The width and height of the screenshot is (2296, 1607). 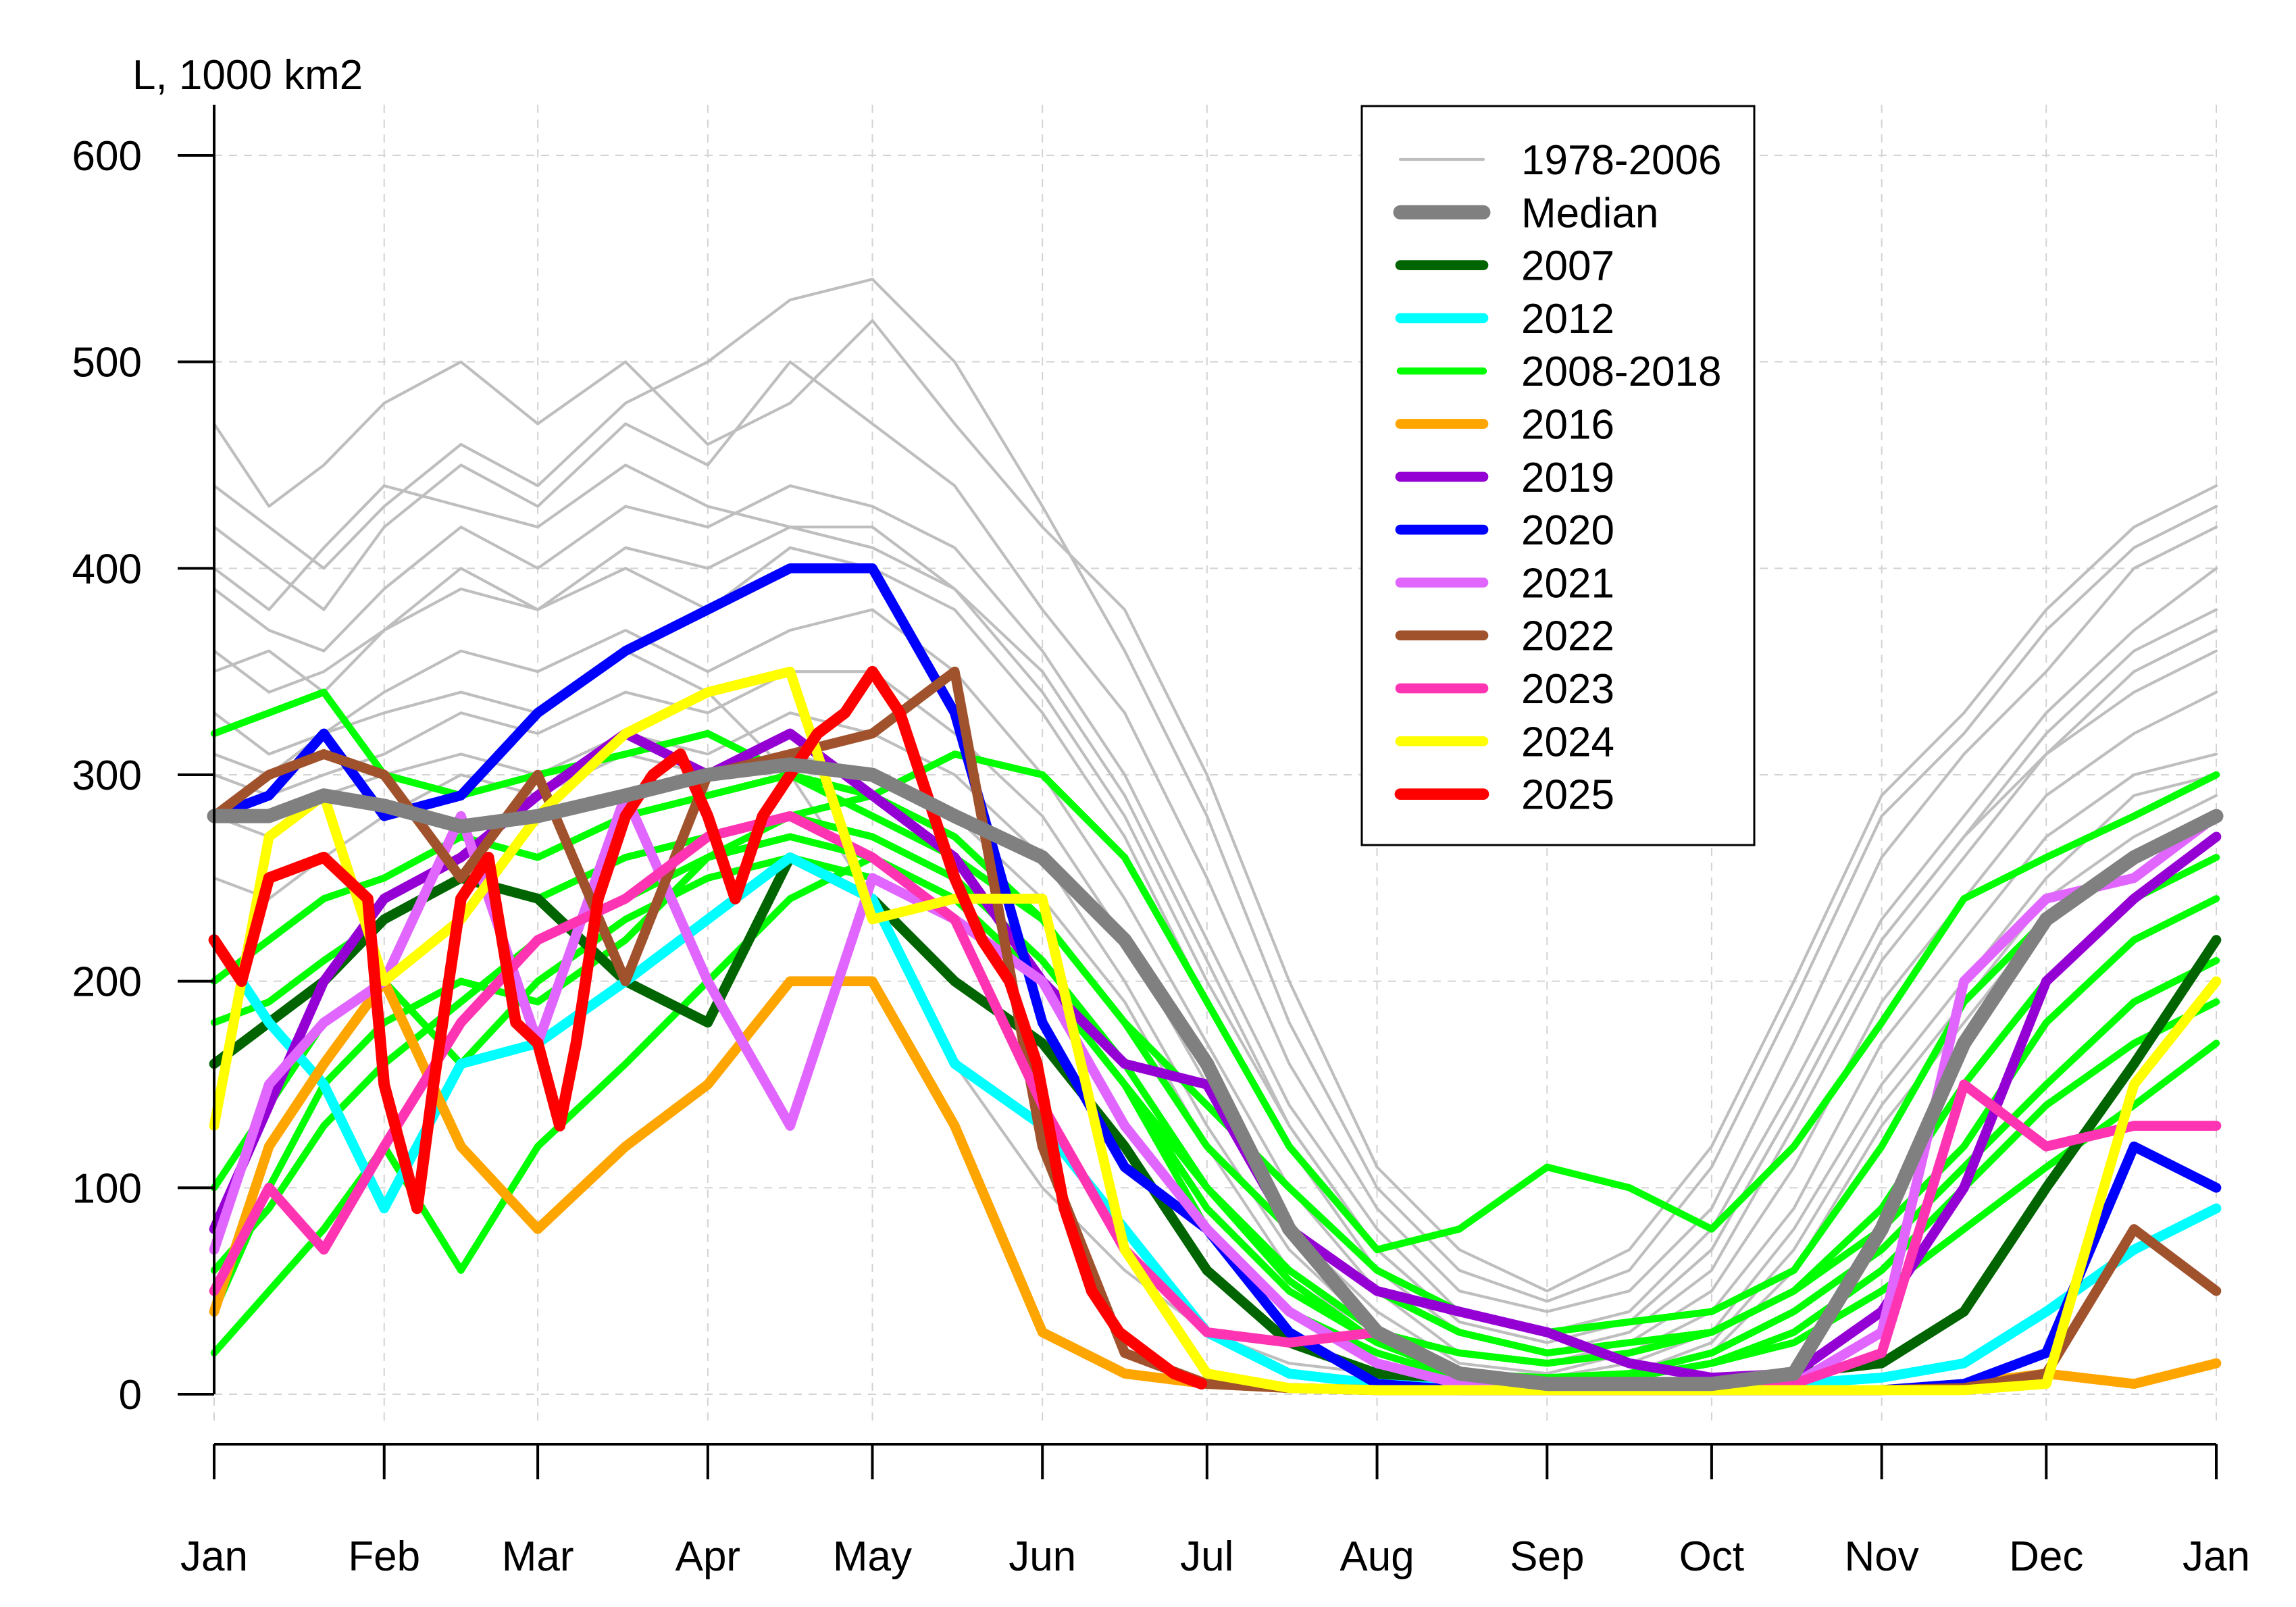 What do you see at coordinates (107, 982) in the screenshot?
I see `y-tick-label: 200` at bounding box center [107, 982].